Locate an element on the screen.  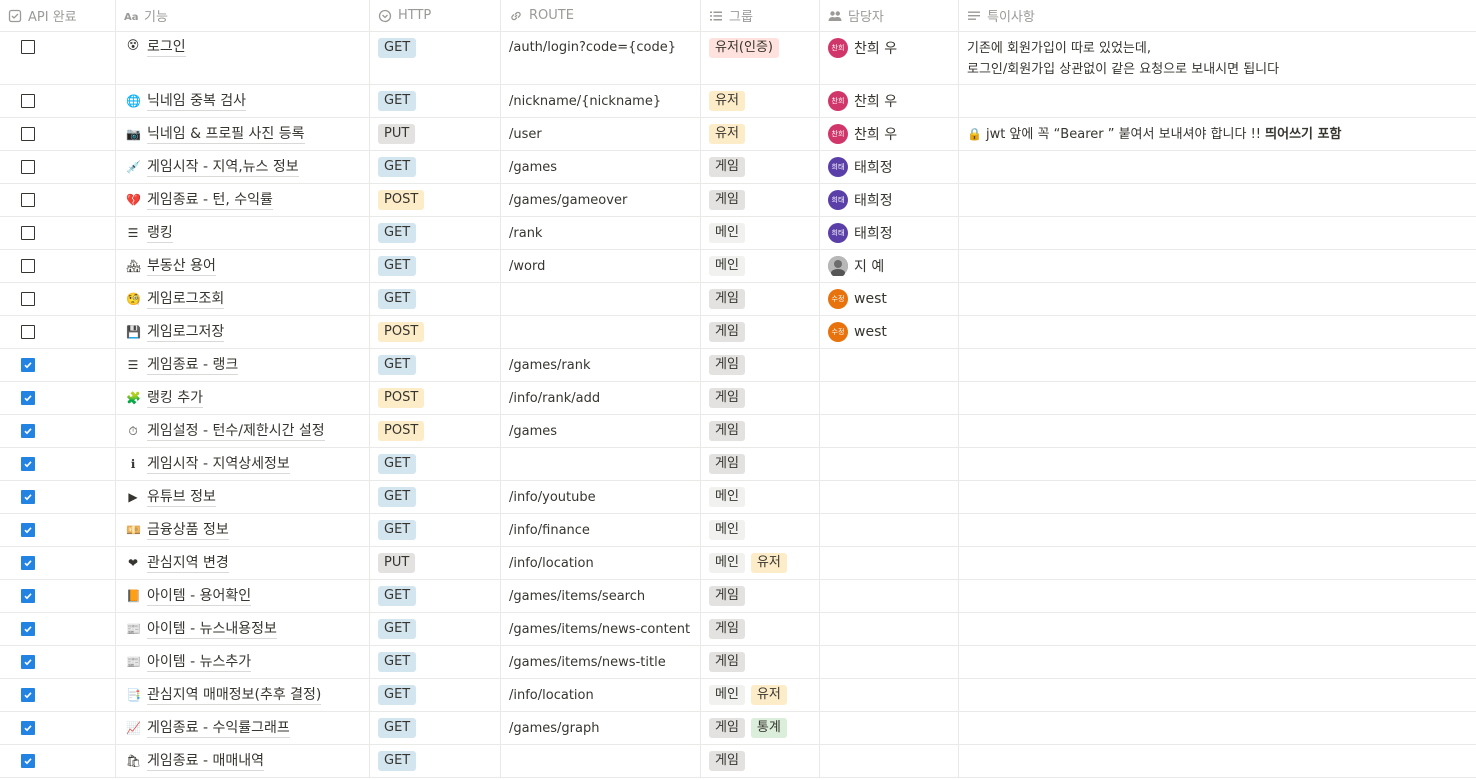
feature-name: 게임종료 - 매매내역 is located at coordinates (205, 761).